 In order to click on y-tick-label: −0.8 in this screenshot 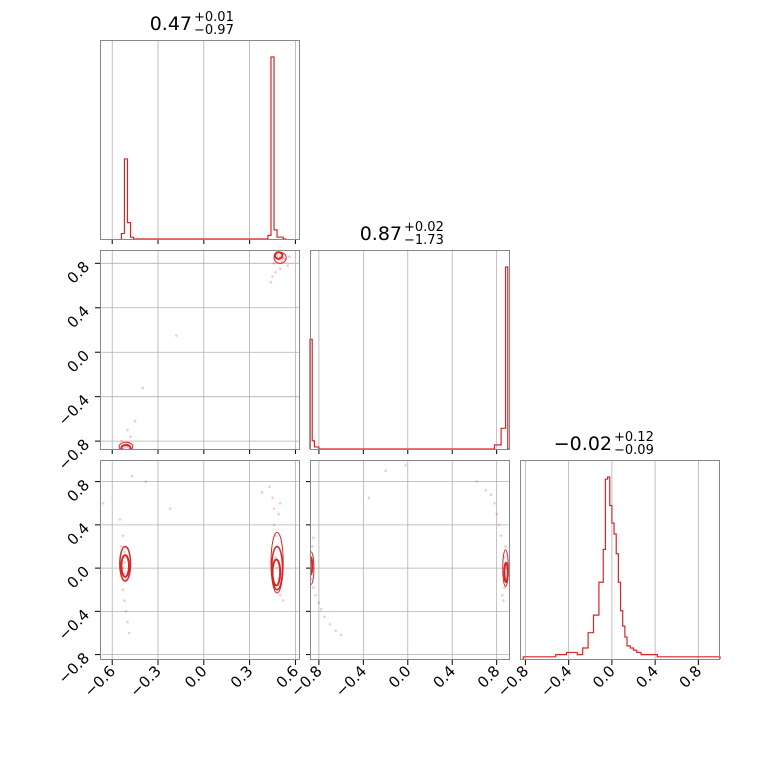, I will do `click(74, 454)`.